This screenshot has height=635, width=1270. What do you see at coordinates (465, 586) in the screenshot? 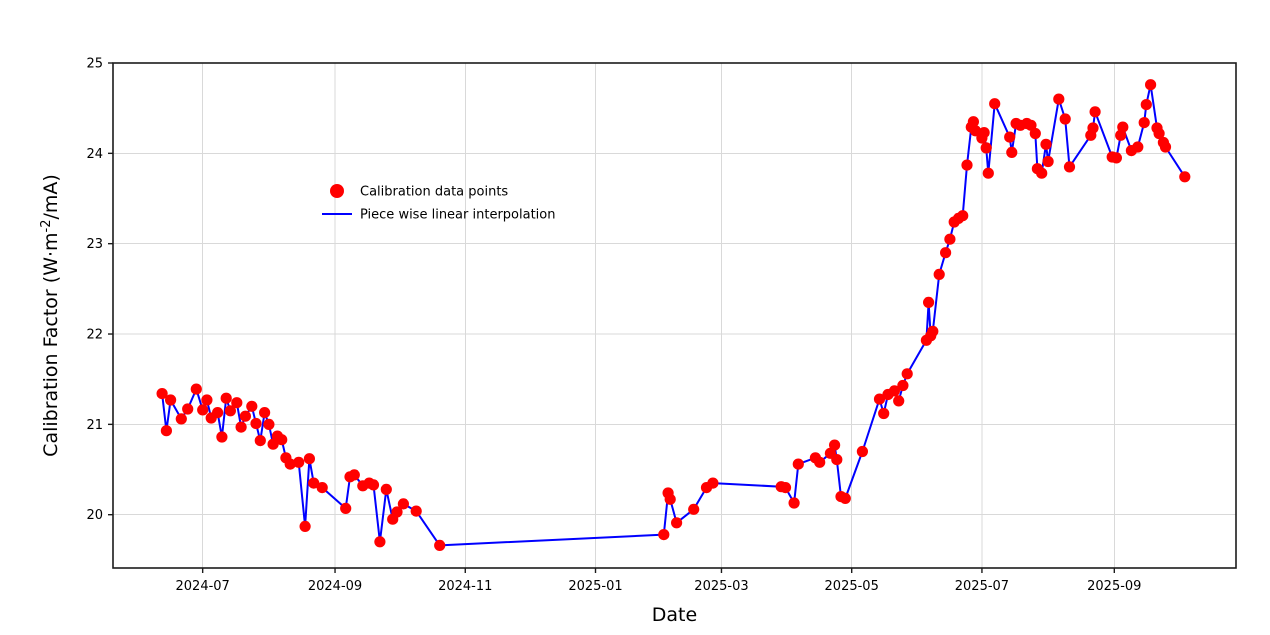
I see `x-tick-label: 2024-11` at bounding box center [465, 586].